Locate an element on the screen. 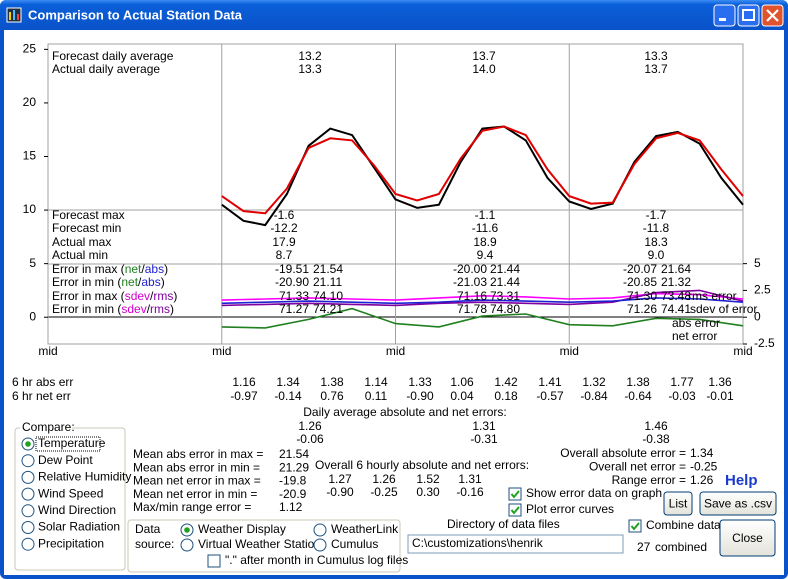 The height and width of the screenshot is (579, 788). checkbox-label: Show error data on graph is located at coordinates (594, 493).